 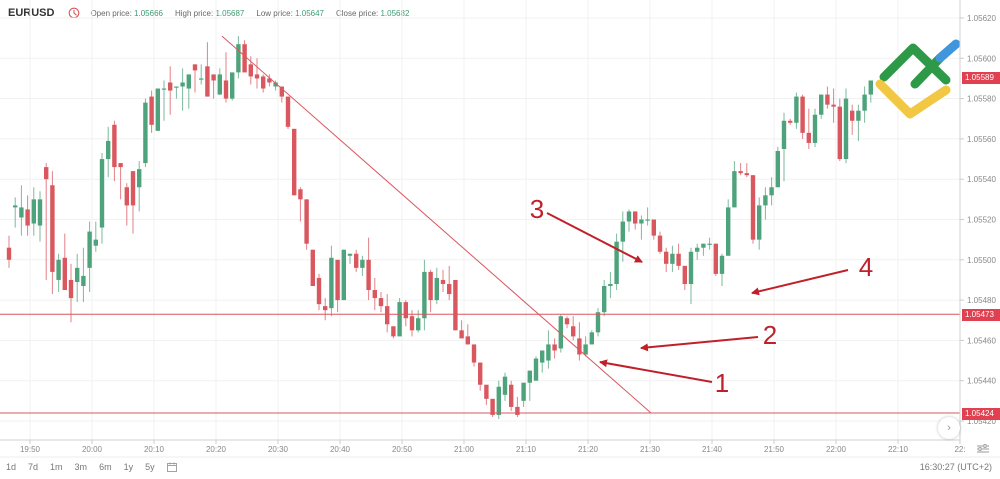 I want to click on svg-text: 1.05480, so click(x=981, y=300).